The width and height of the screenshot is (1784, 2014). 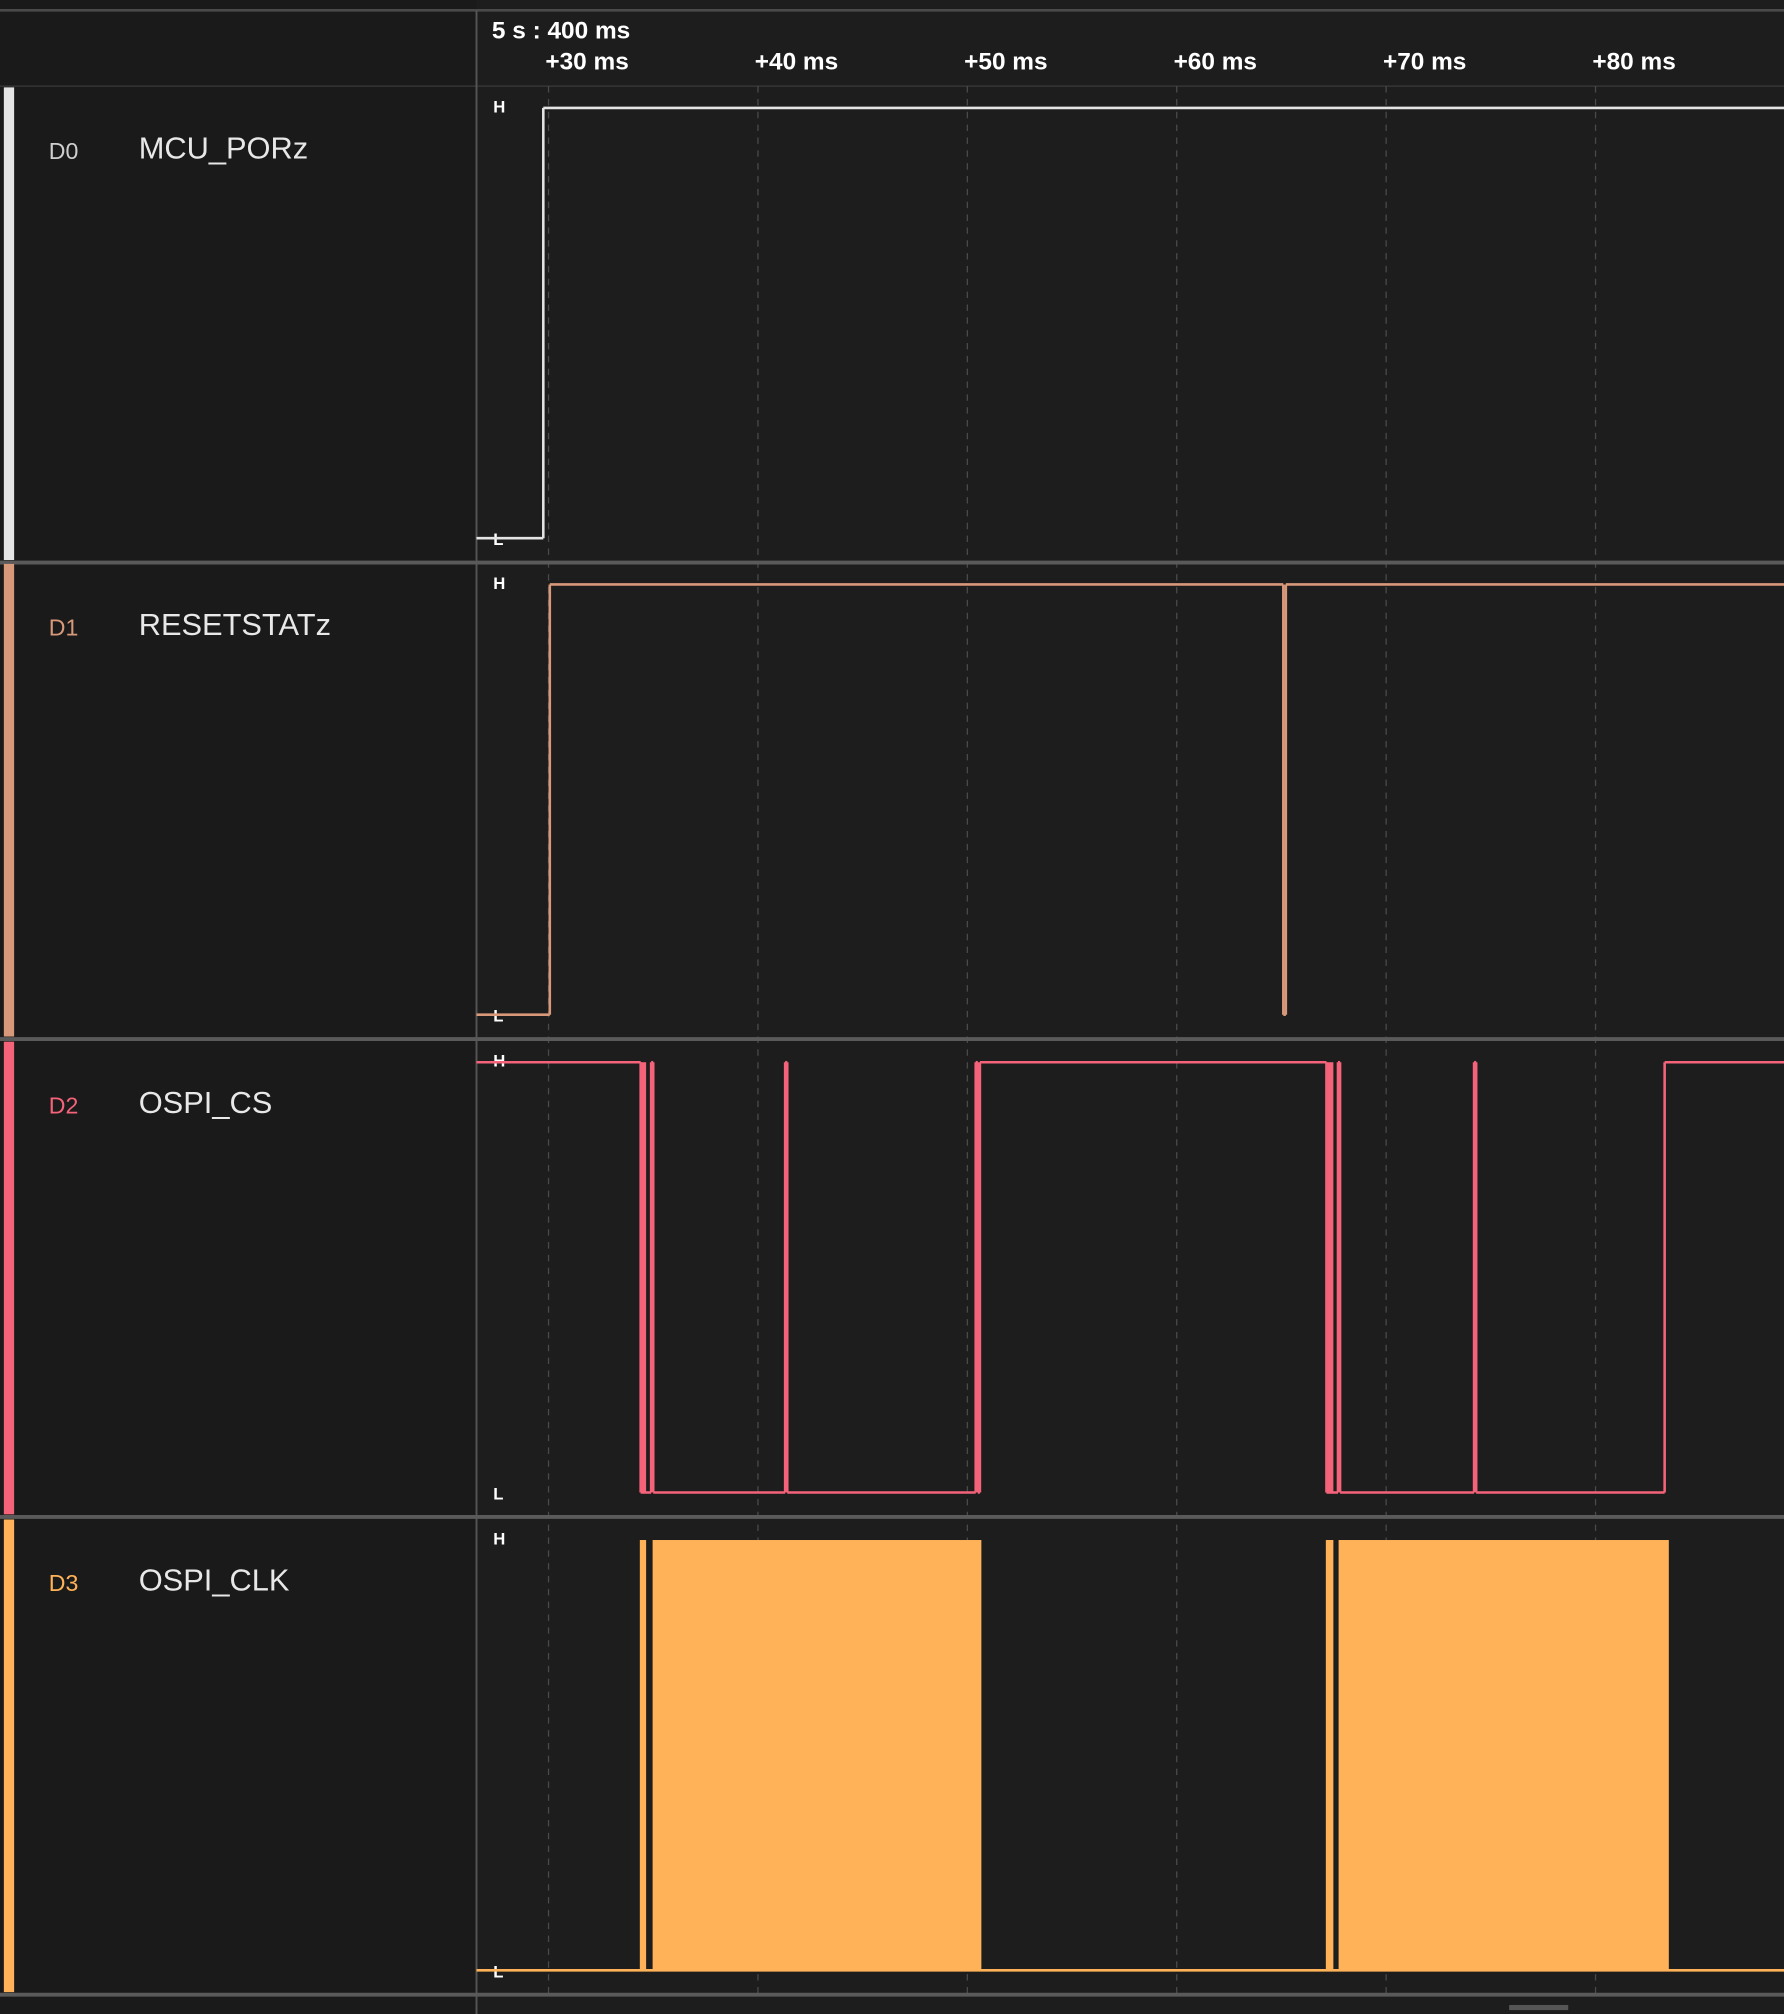 What do you see at coordinates (235, 624) in the screenshot?
I see `channel-name: RESETSTATz` at bounding box center [235, 624].